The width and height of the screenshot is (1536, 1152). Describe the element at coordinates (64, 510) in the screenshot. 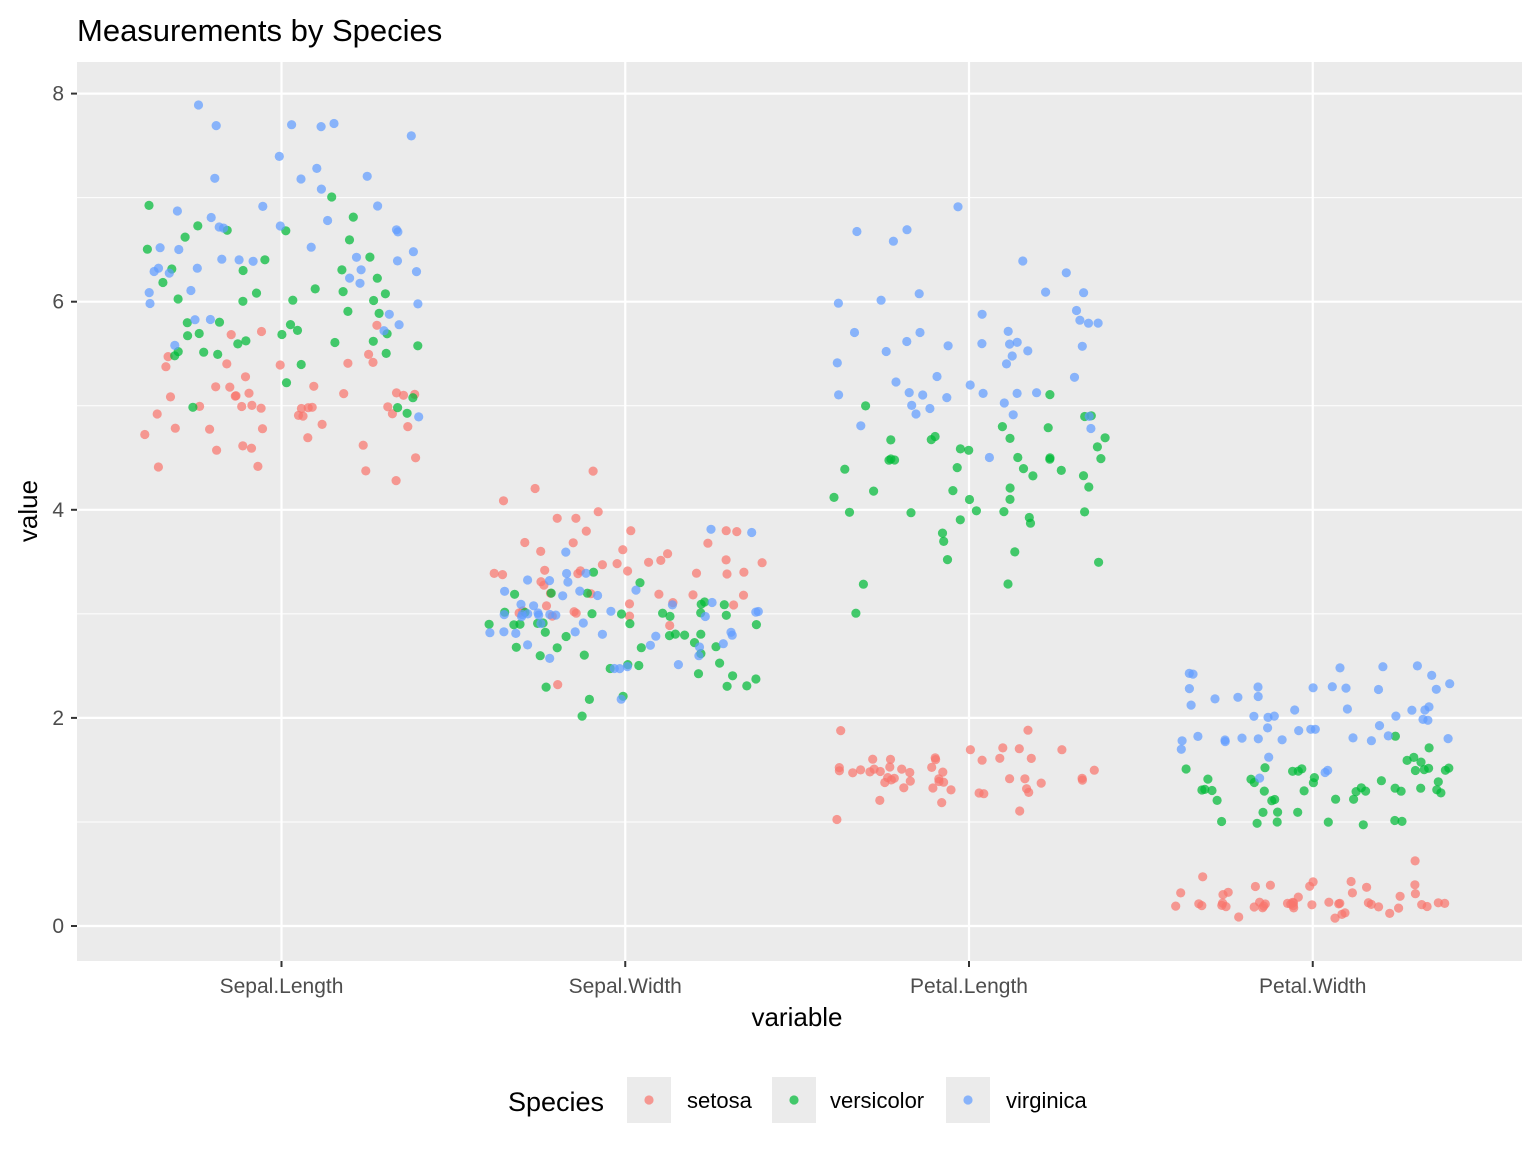

I see `y-axis: 0 2 4 6 8` at that location.